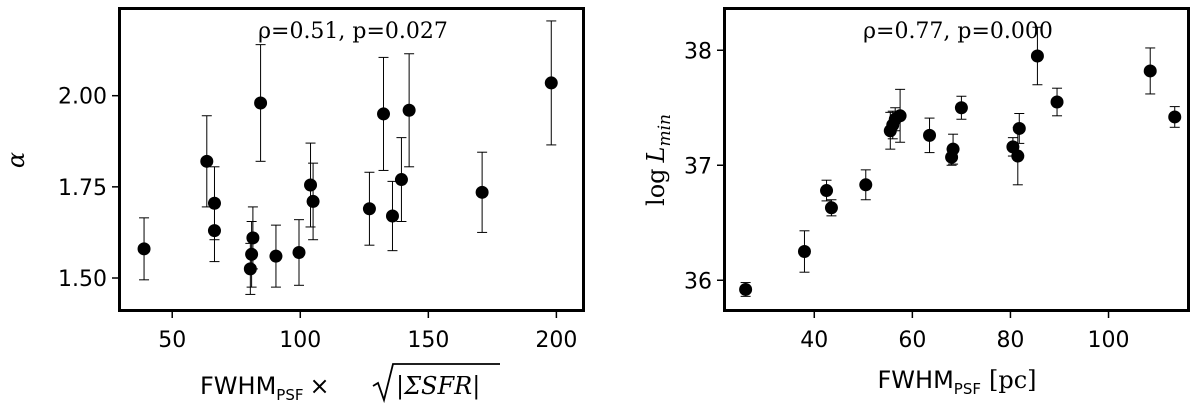  I want to click on right-x-tick-label: 80, so click(1010, 340).